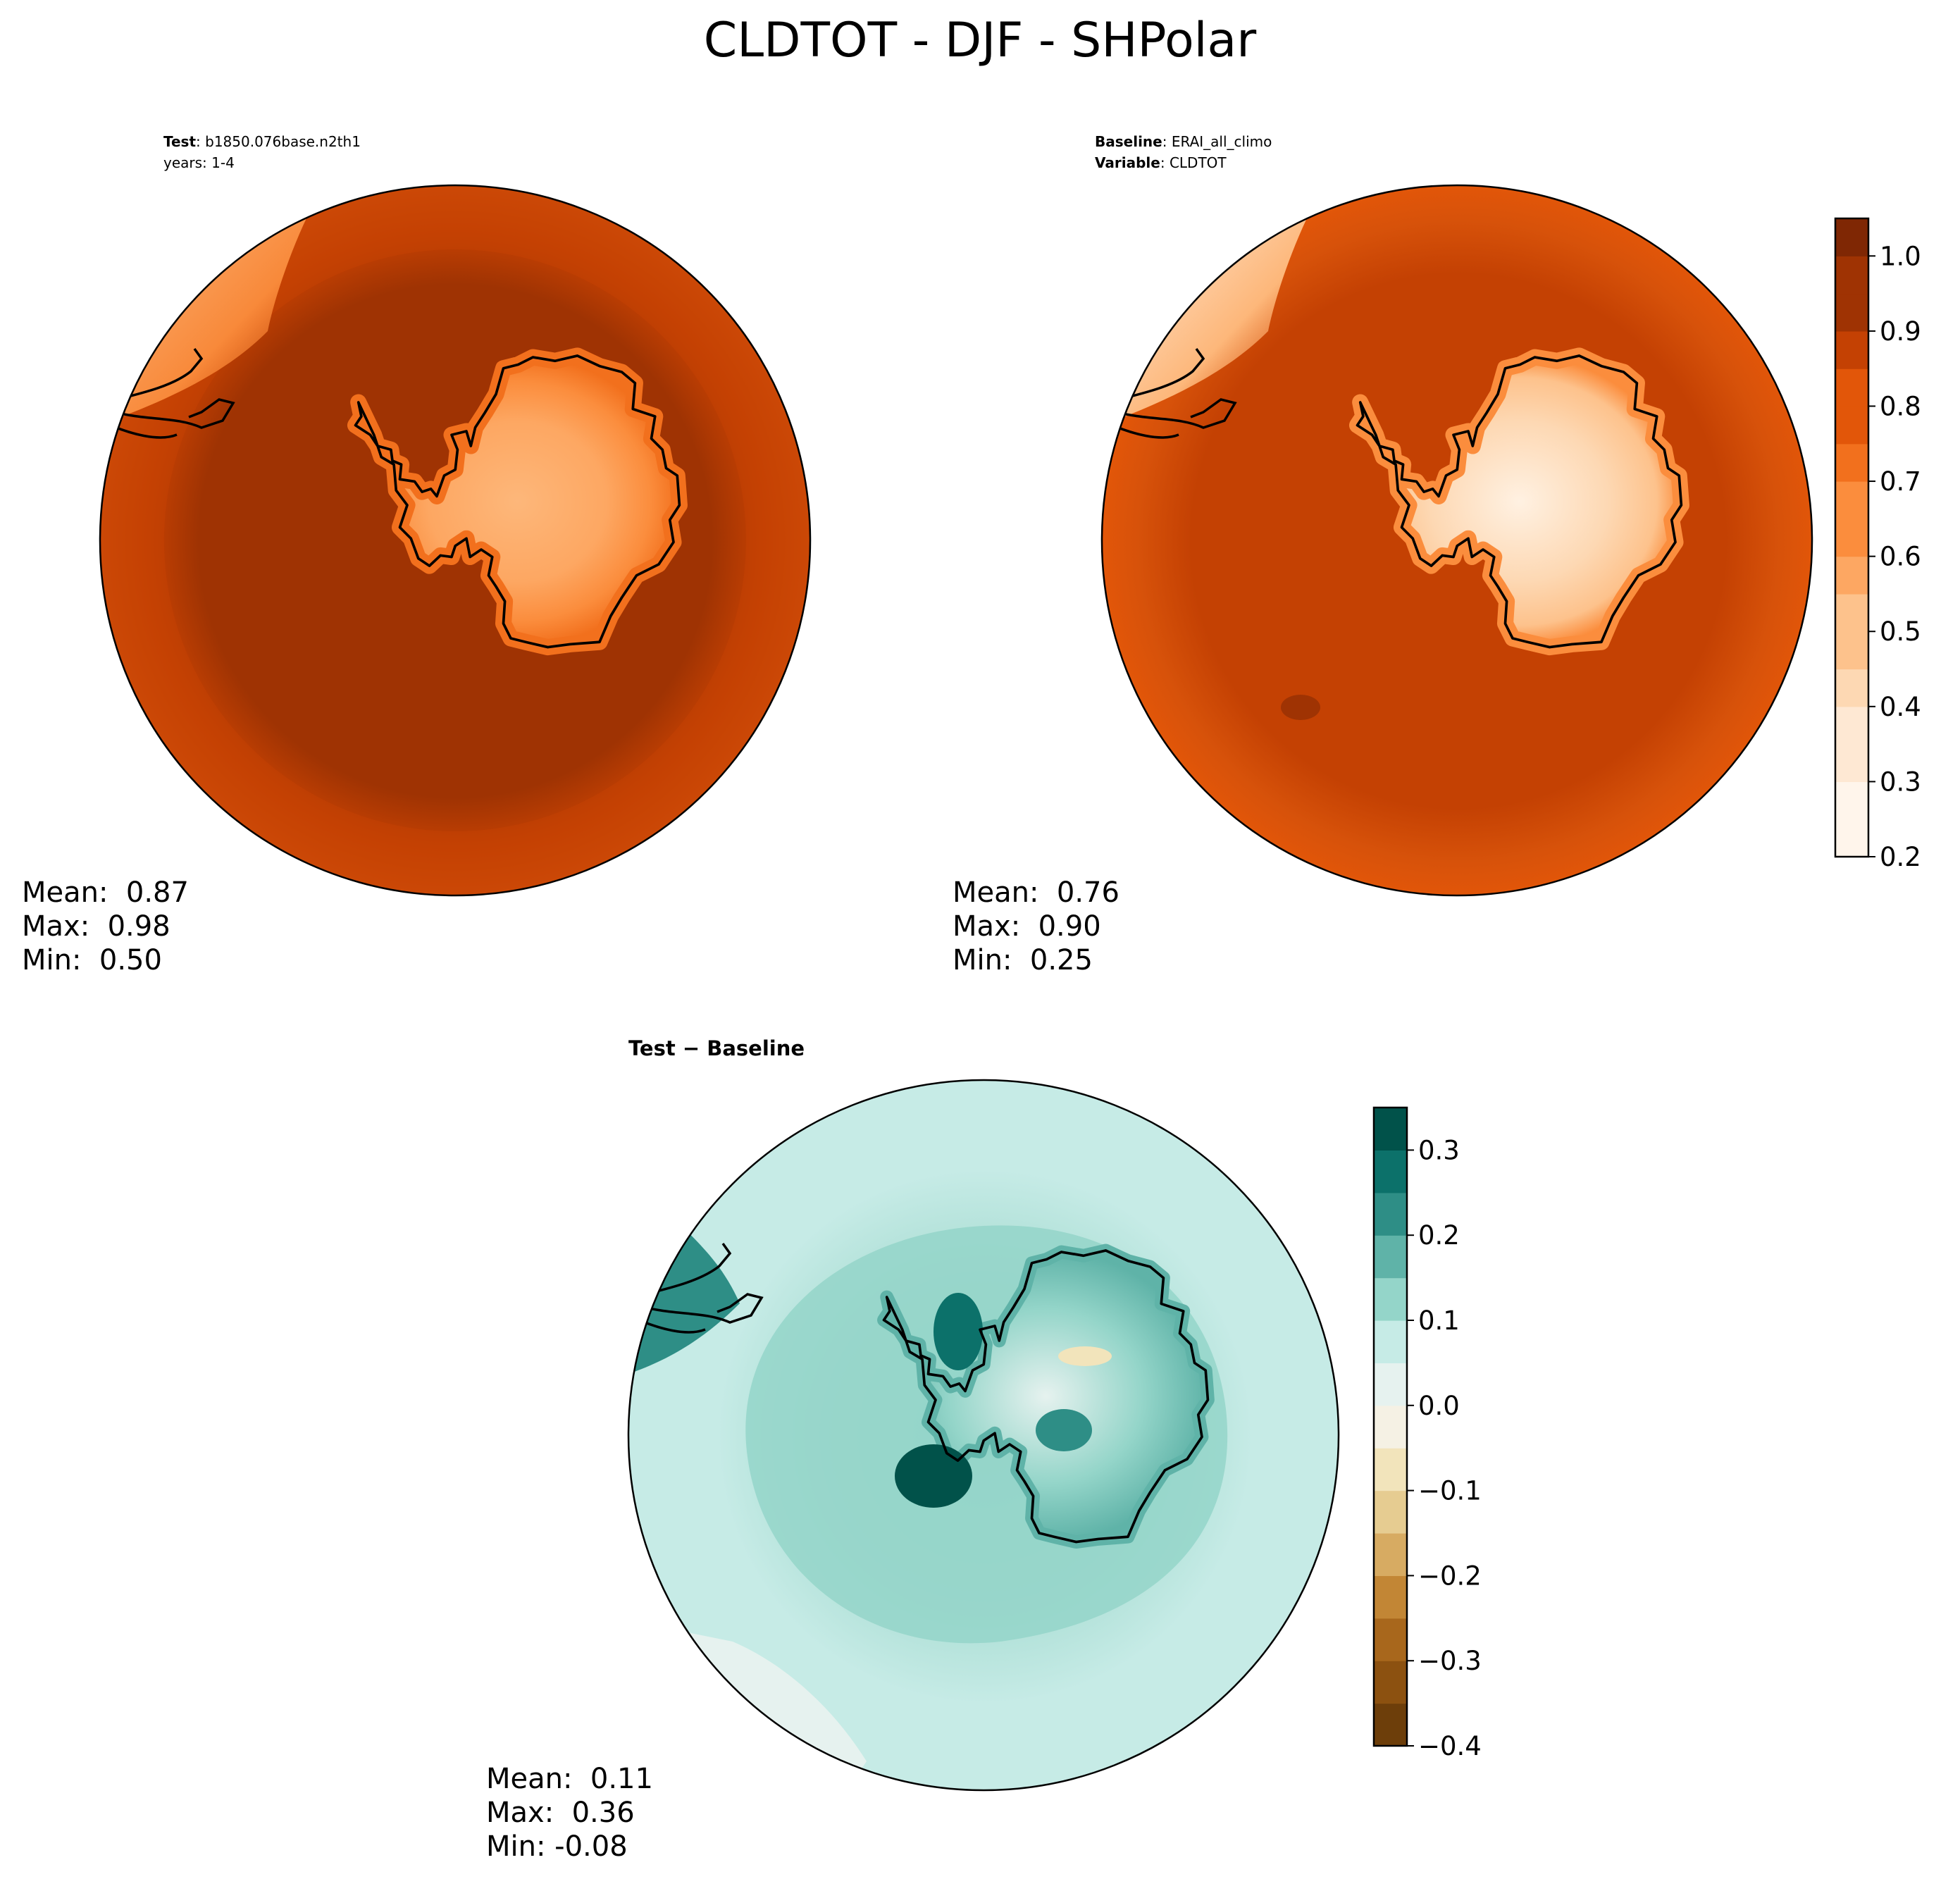  I want to click on baseline-mean: Mean: 0.76, so click(1036, 893).